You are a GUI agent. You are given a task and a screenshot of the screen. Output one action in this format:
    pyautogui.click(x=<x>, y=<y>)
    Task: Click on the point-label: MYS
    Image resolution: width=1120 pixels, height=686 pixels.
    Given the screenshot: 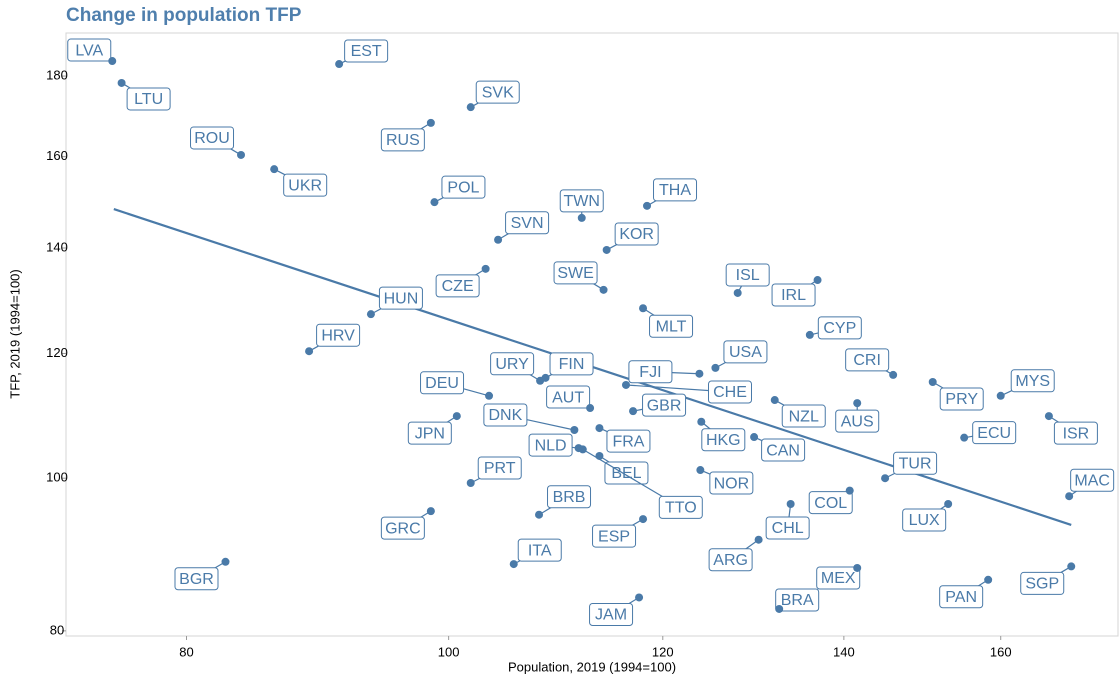 What is the action you would take?
    pyautogui.click(x=1032, y=381)
    